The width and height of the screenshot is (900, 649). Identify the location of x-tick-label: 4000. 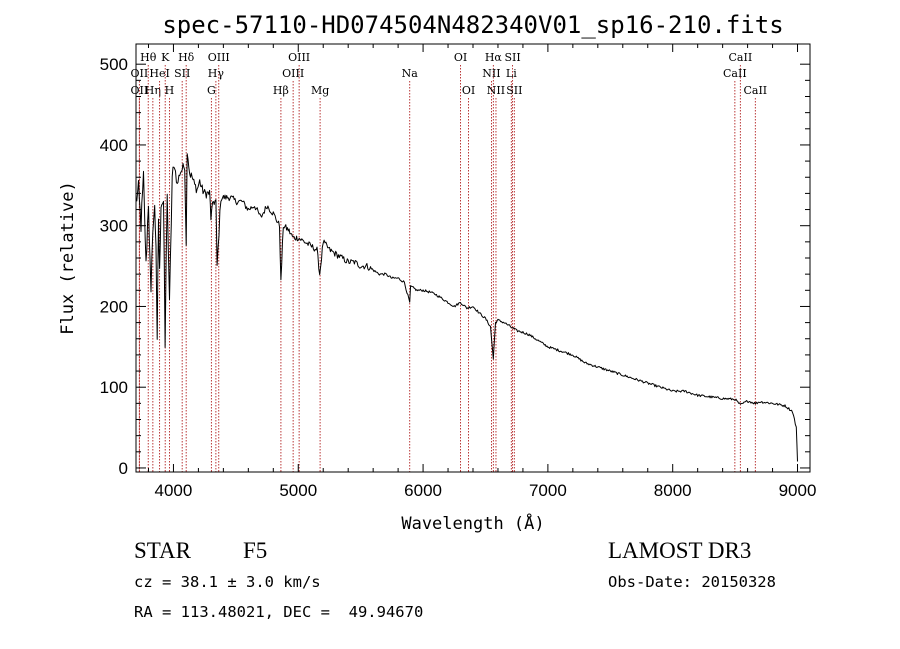
(174, 490).